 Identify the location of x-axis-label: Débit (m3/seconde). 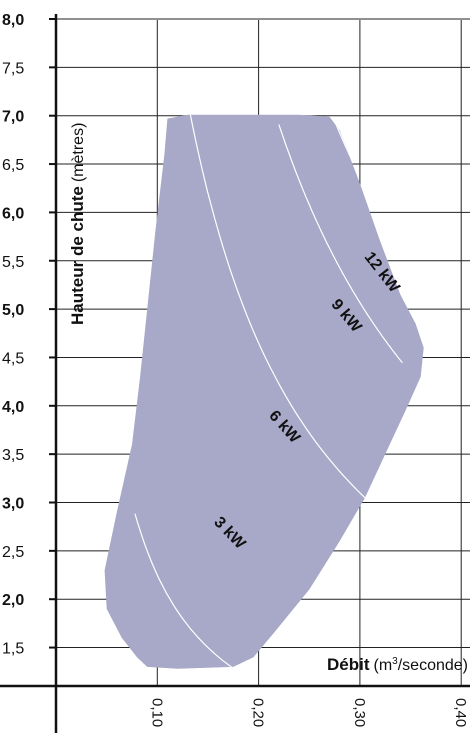
(397, 664).